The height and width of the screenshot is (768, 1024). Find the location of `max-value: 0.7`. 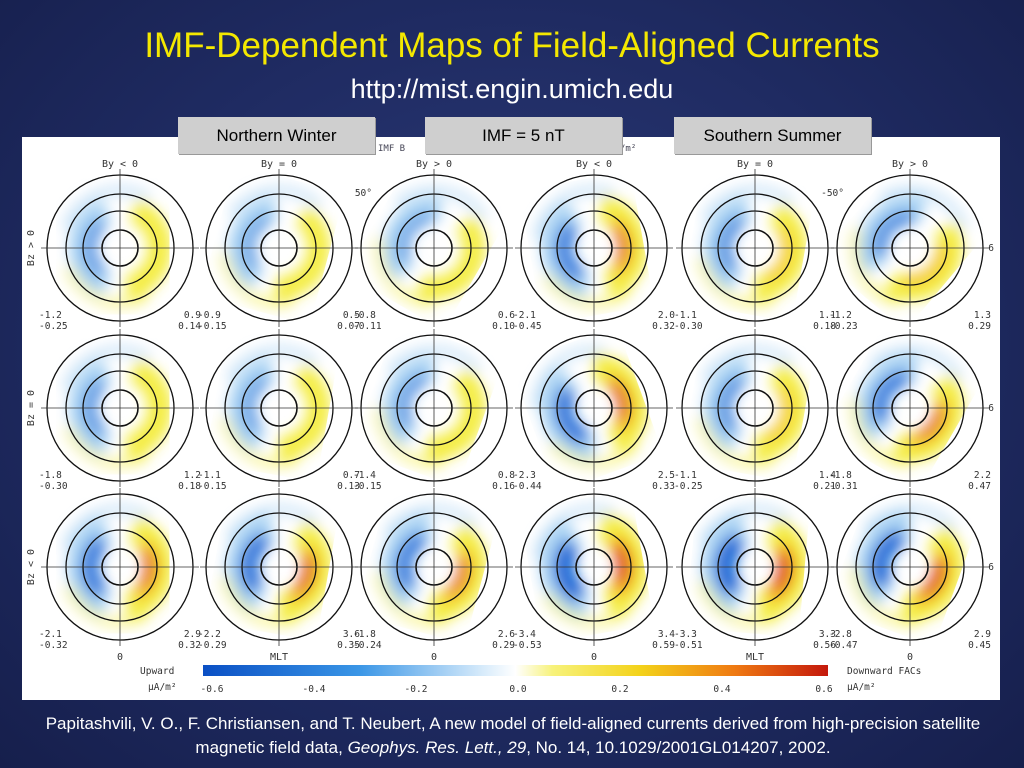

max-value: 0.7 is located at coordinates (351, 475).